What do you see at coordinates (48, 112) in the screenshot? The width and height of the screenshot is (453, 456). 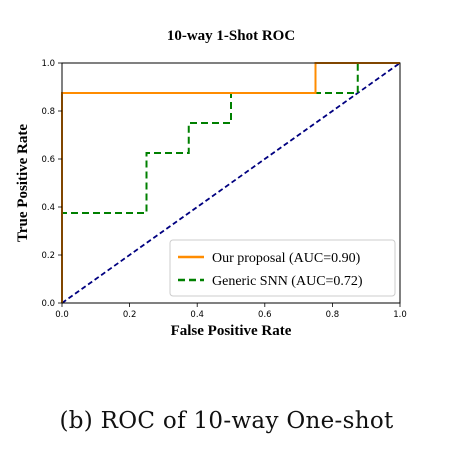 I see `y-tick-label: 0.8` at bounding box center [48, 112].